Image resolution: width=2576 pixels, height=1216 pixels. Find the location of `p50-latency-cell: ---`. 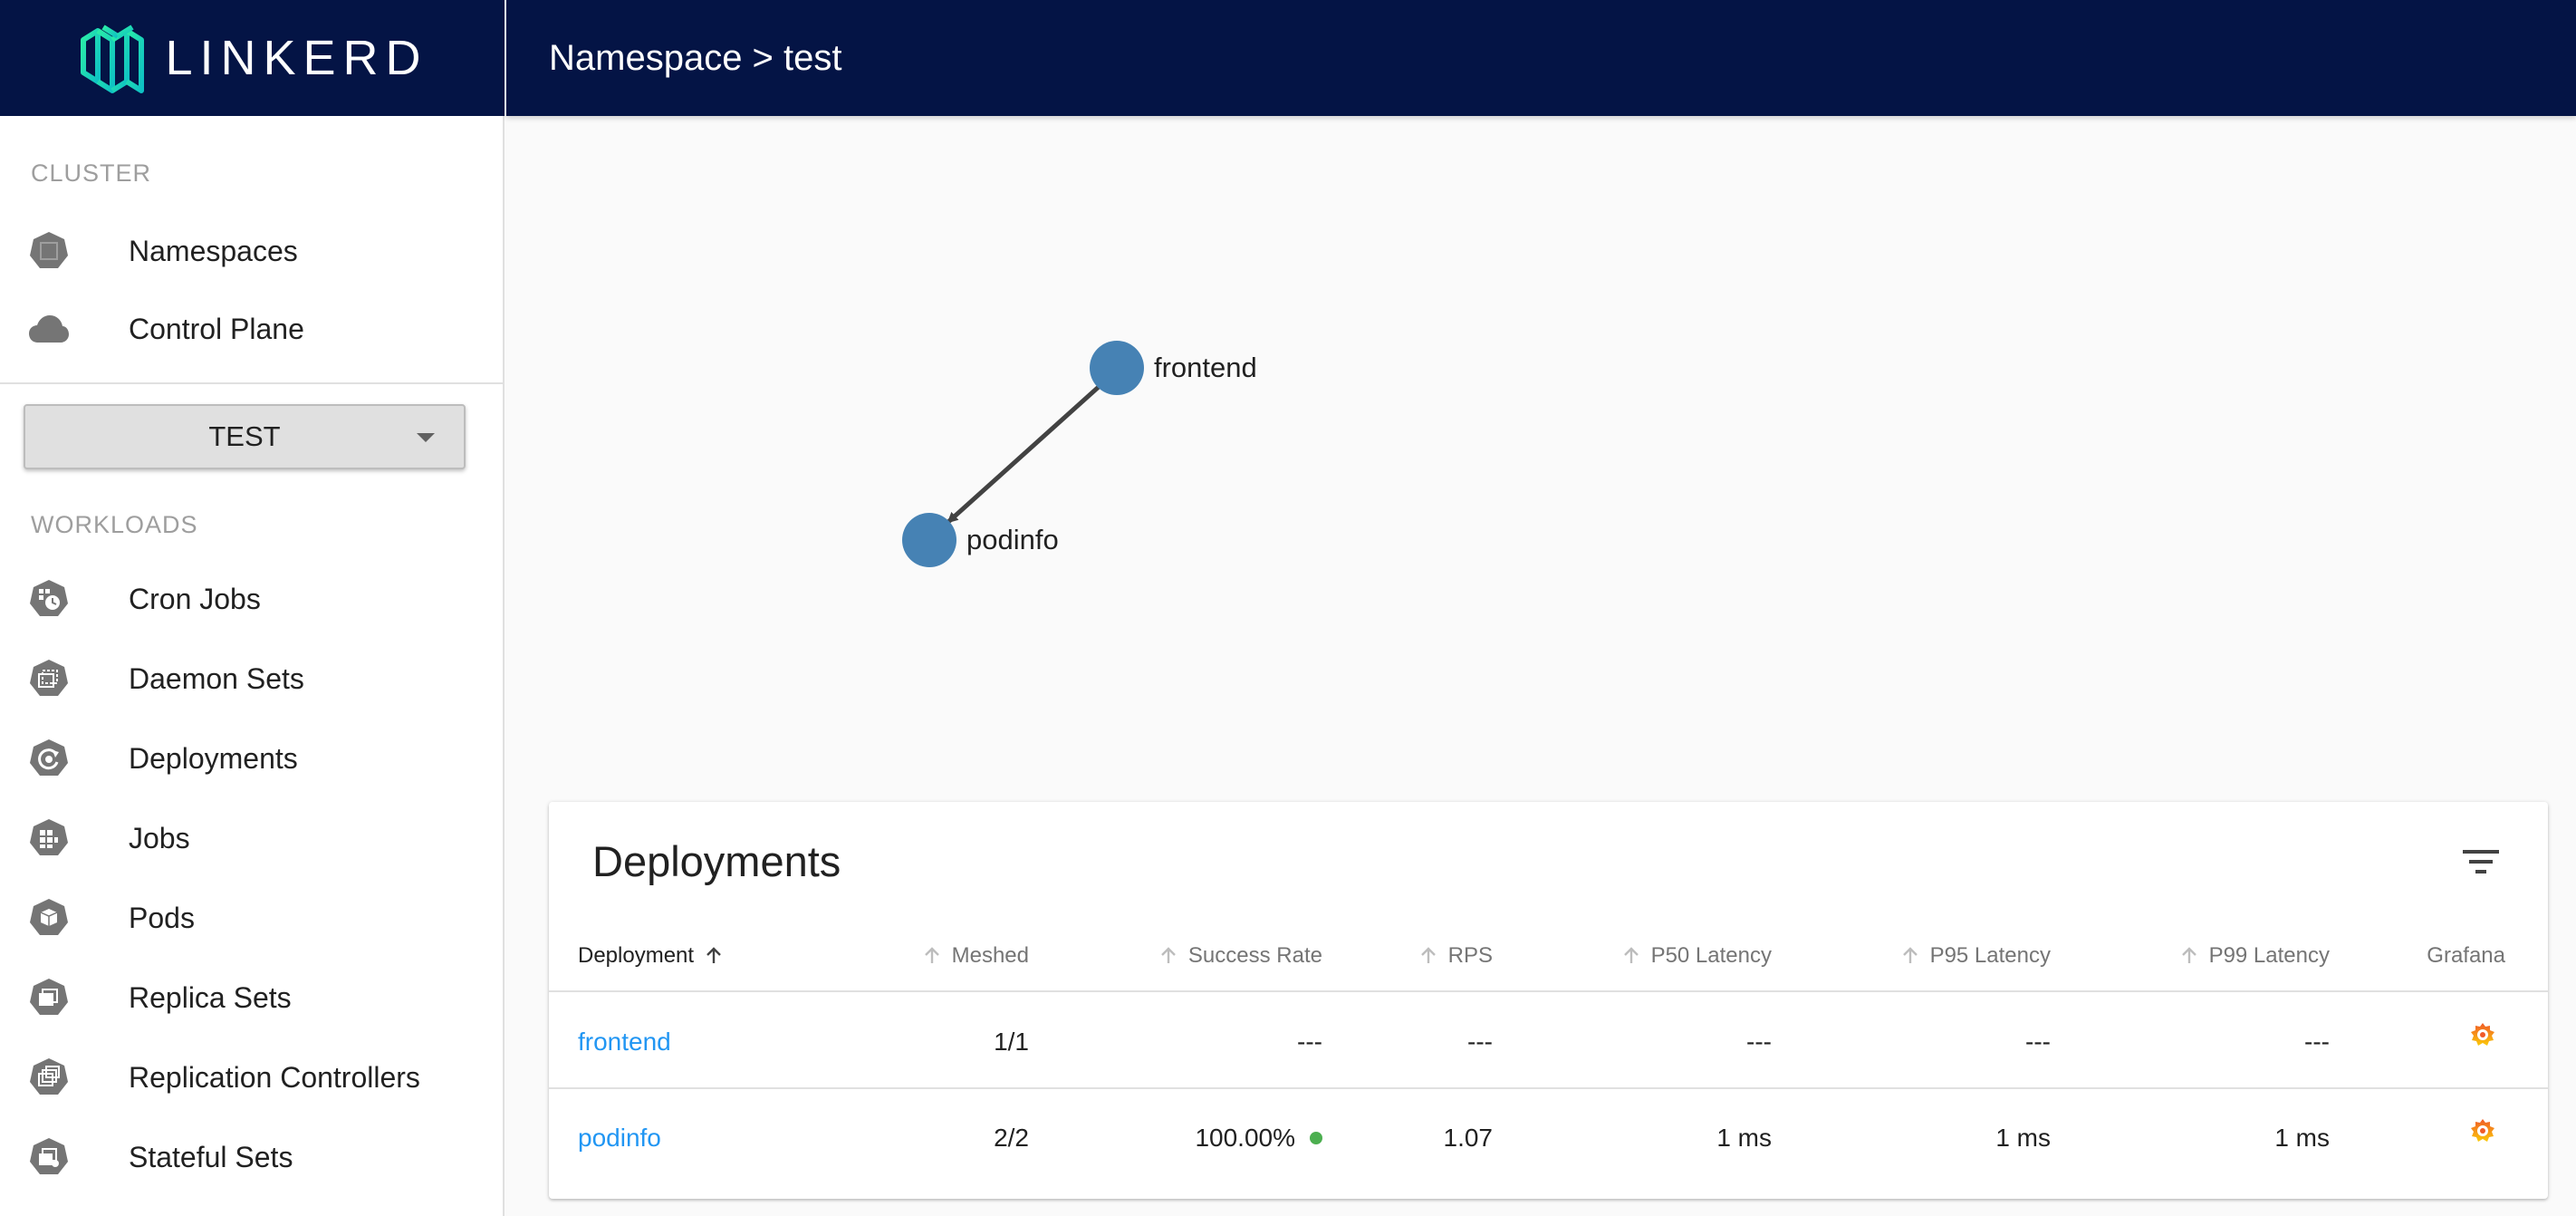

p50-latency-cell: --- is located at coordinates (1759, 1041).